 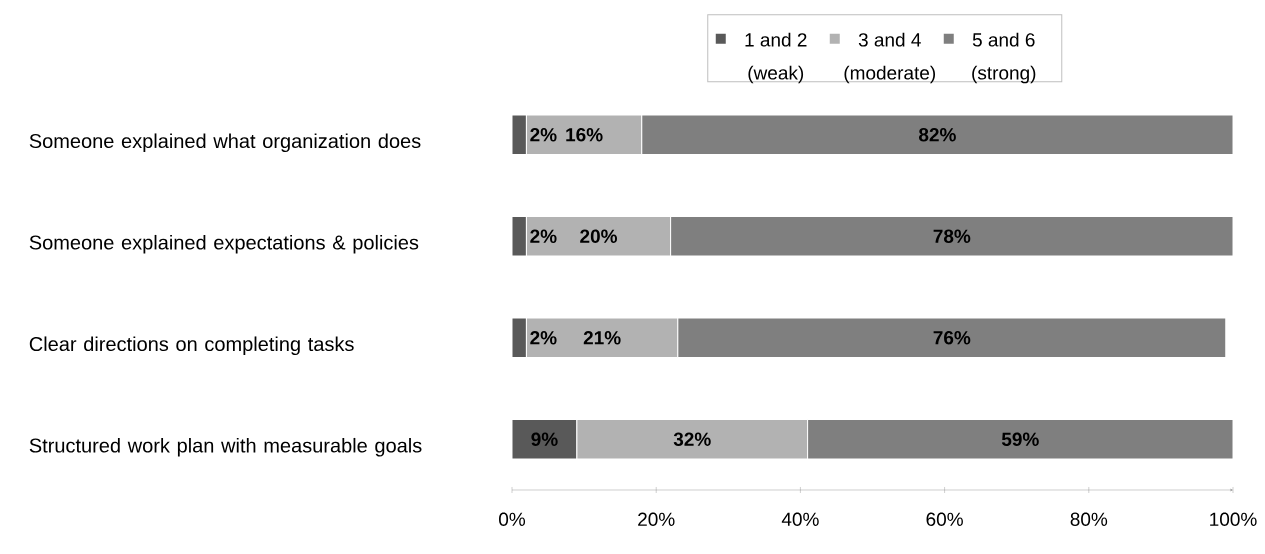 I want to click on data-label: 21%, so click(x=602, y=338).